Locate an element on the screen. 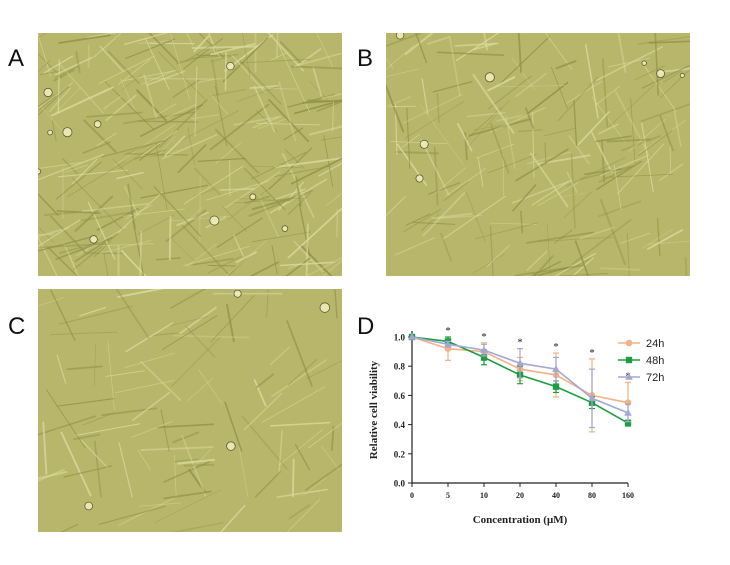 Image resolution: width=730 pixels, height=565 pixels. x-axis-label: Concentration (μM) is located at coordinates (520, 520).